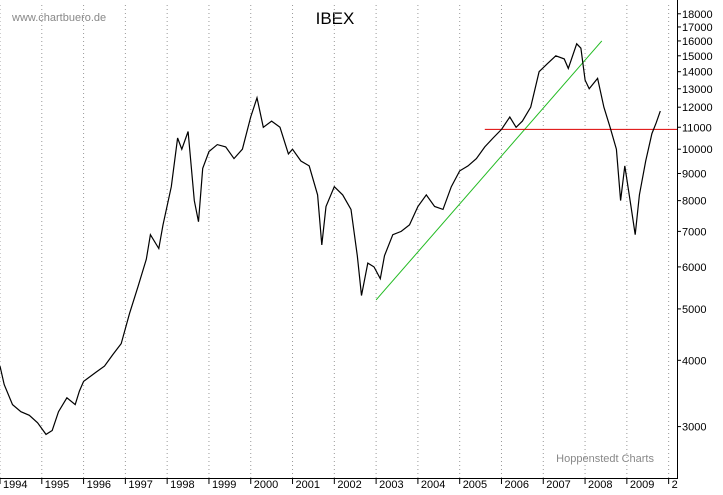  I want to click on x-tick-label: 2002, so click(349, 484).